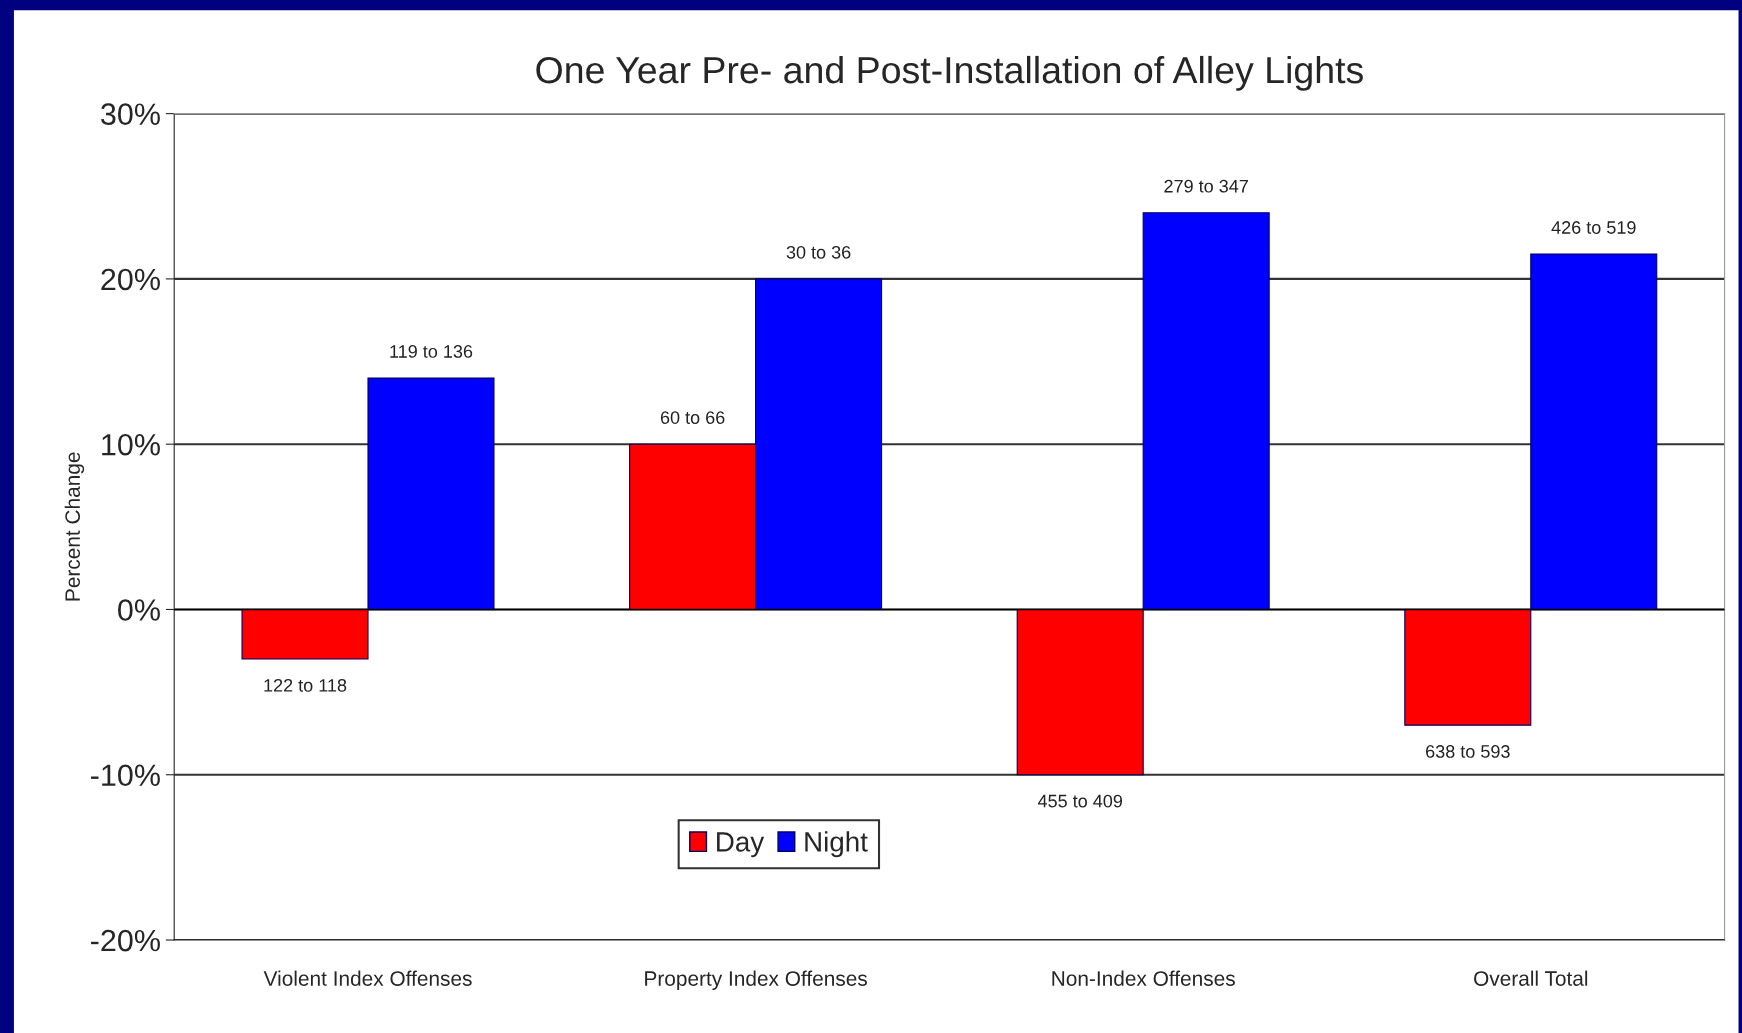 The height and width of the screenshot is (1033, 1742). What do you see at coordinates (125, 775) in the screenshot?
I see `y-tick-label: -10%` at bounding box center [125, 775].